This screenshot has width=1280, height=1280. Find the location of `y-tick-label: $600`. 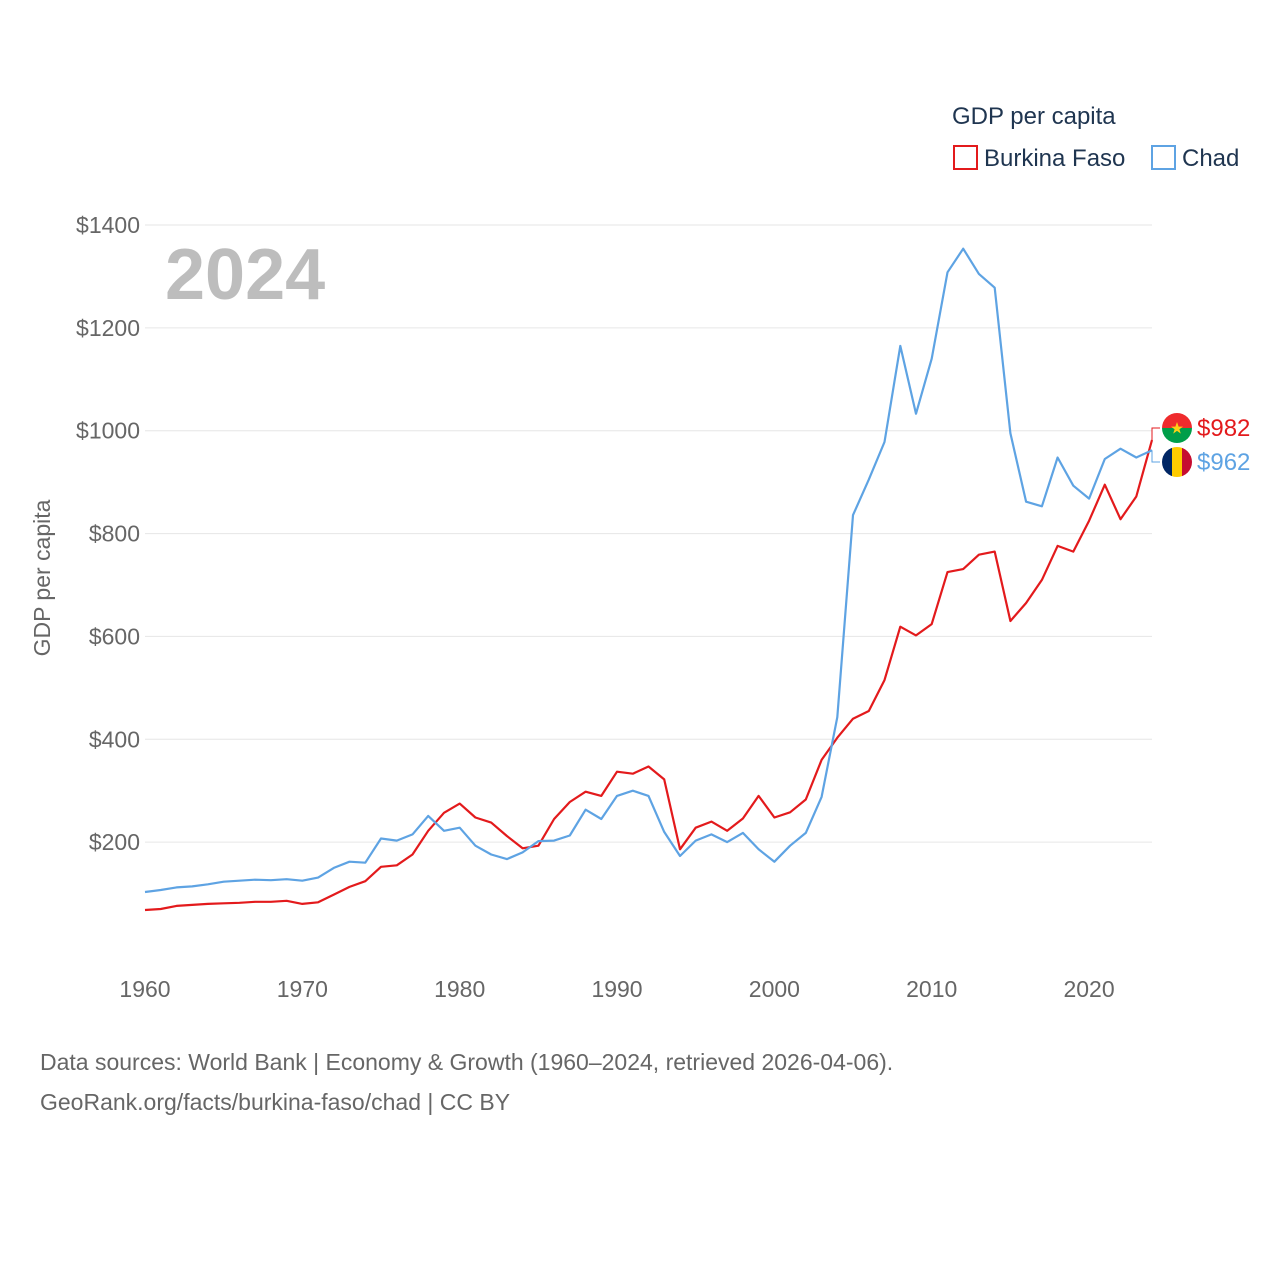

y-tick-label: $600 is located at coordinates (114, 636).